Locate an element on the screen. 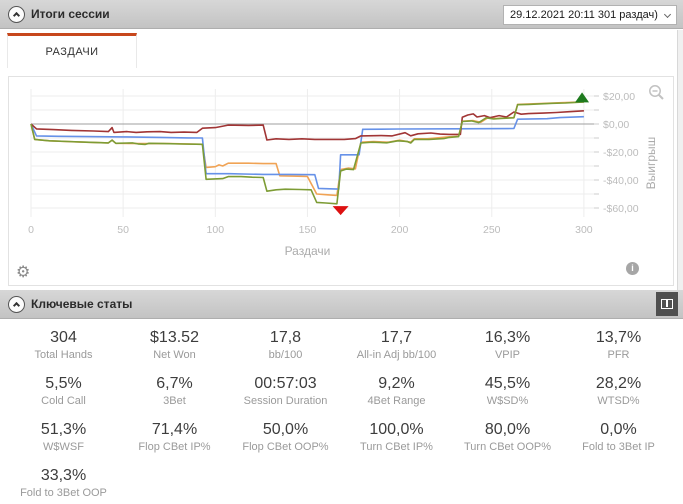 The width and height of the screenshot is (683, 504). stats-layout-toggle-button is located at coordinates (667, 304).